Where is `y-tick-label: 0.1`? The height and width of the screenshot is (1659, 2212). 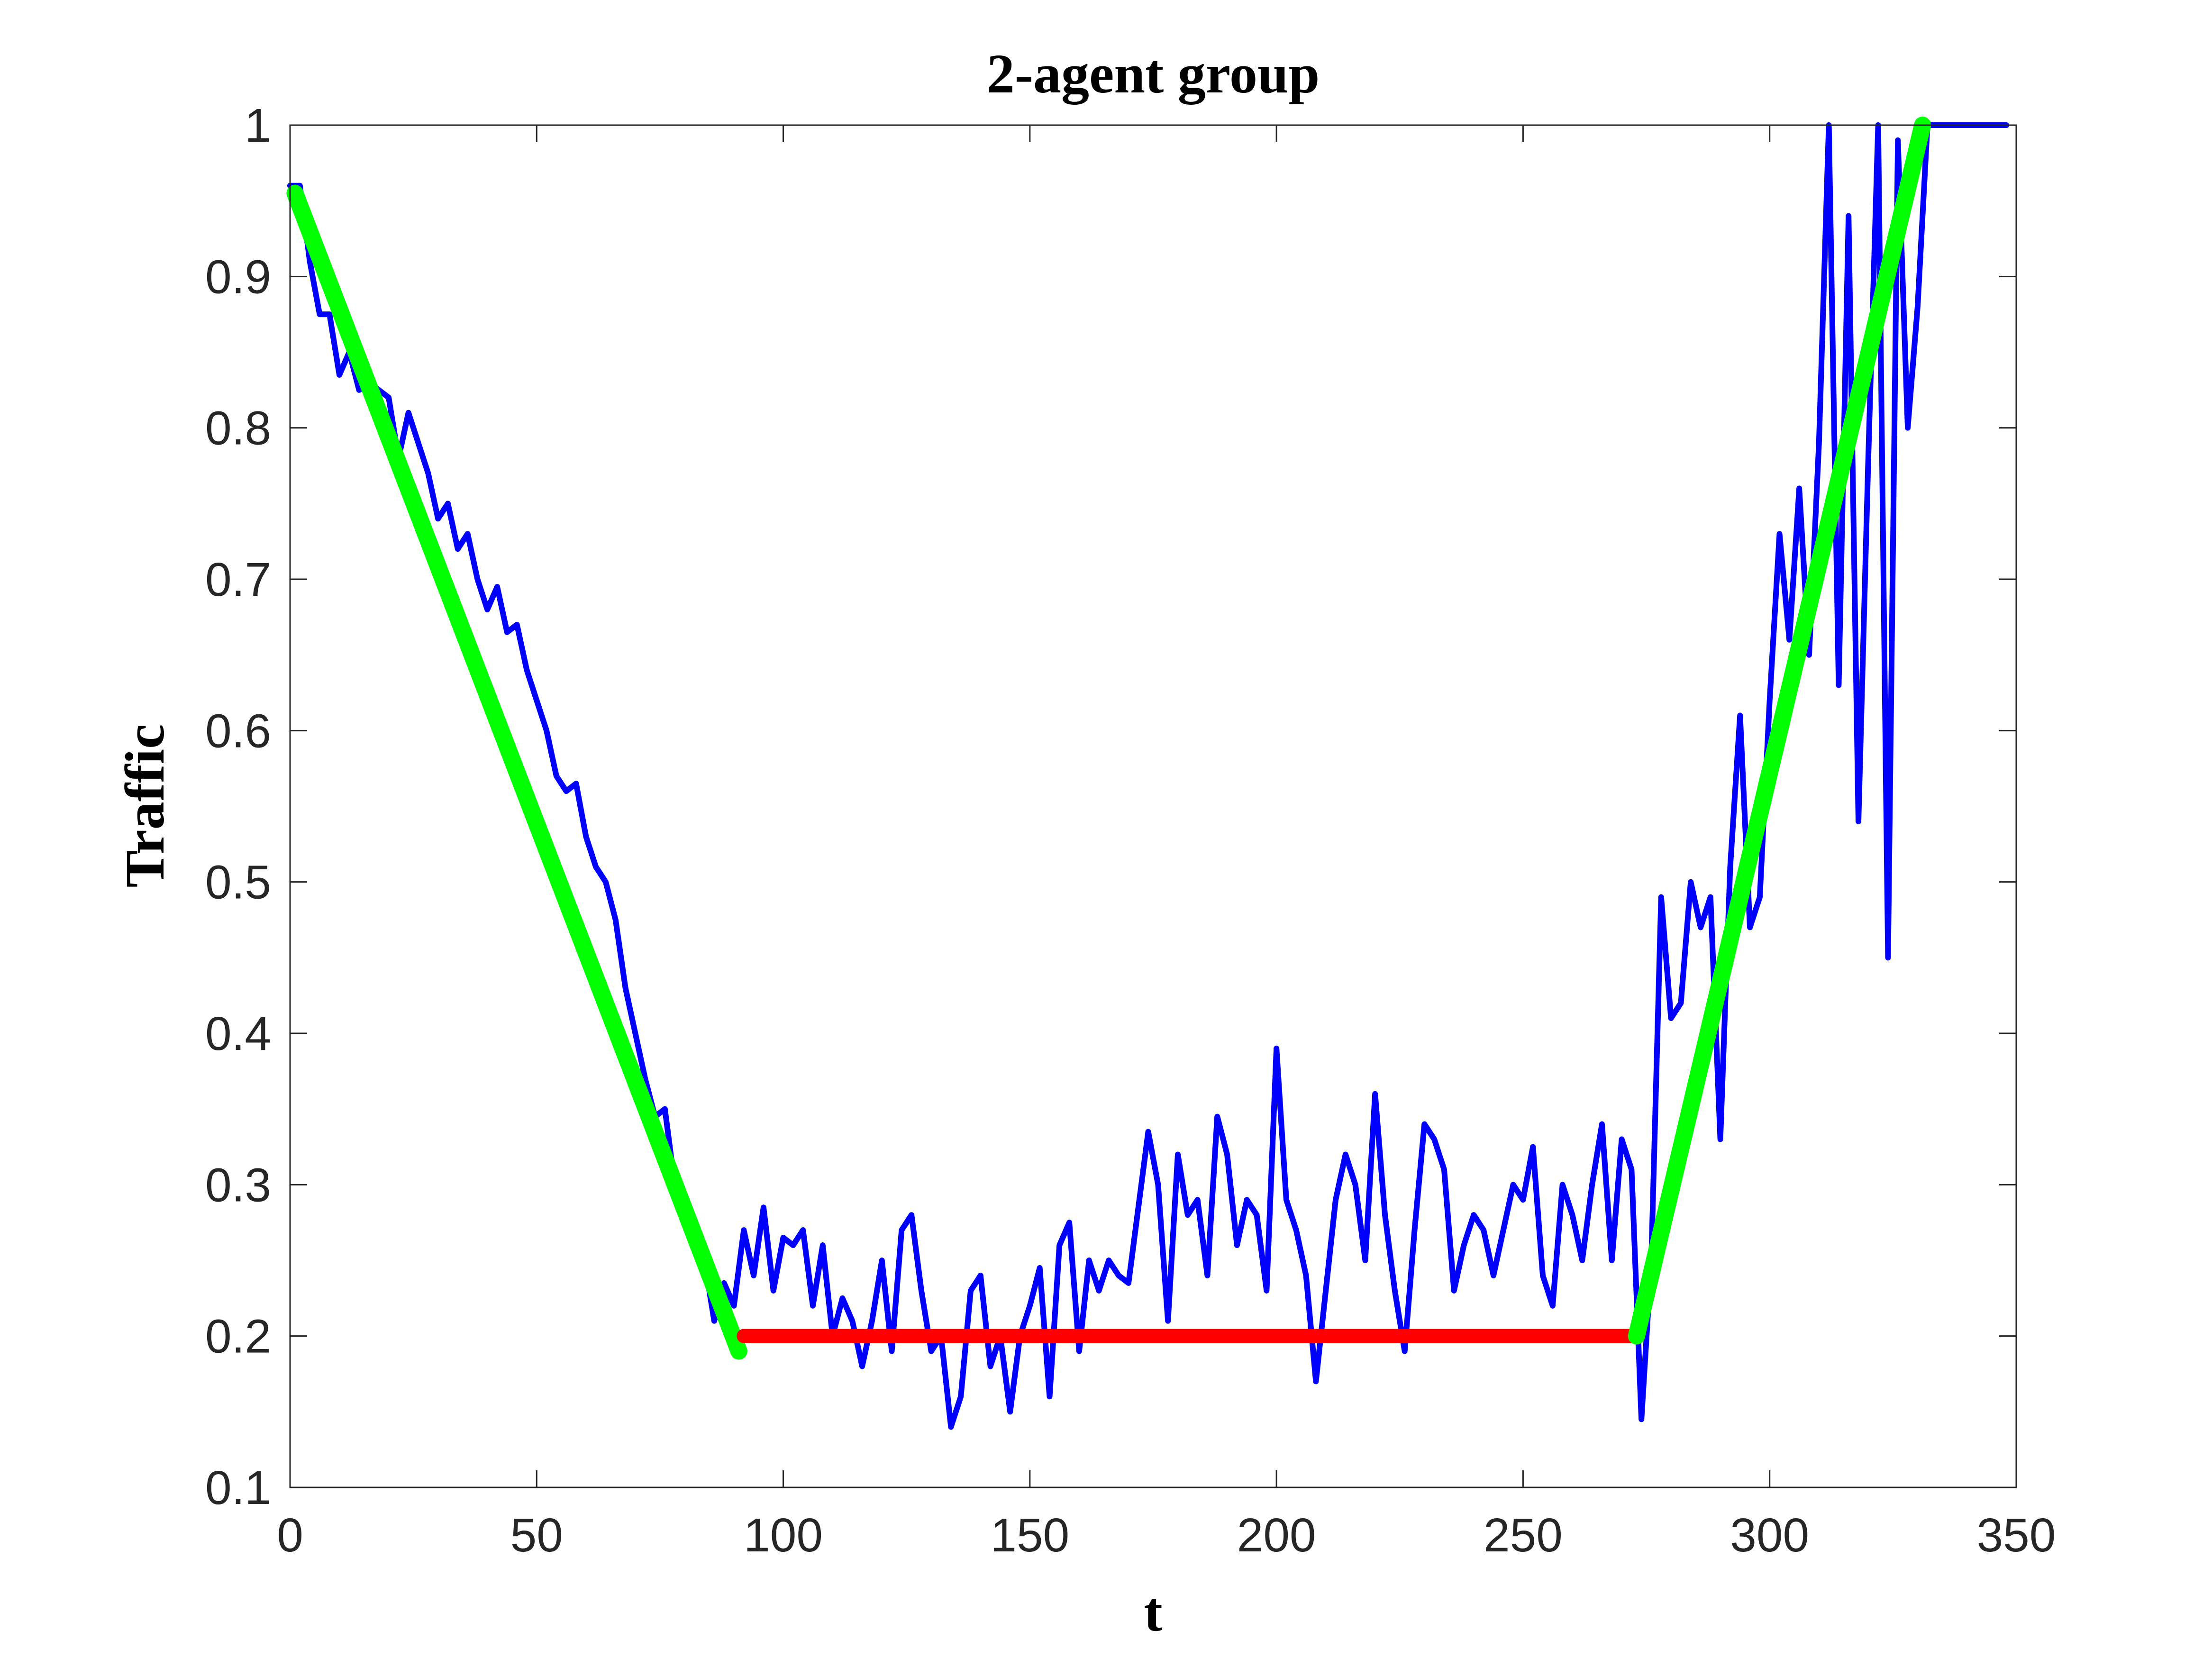 y-tick-label: 0.1 is located at coordinates (238, 1487).